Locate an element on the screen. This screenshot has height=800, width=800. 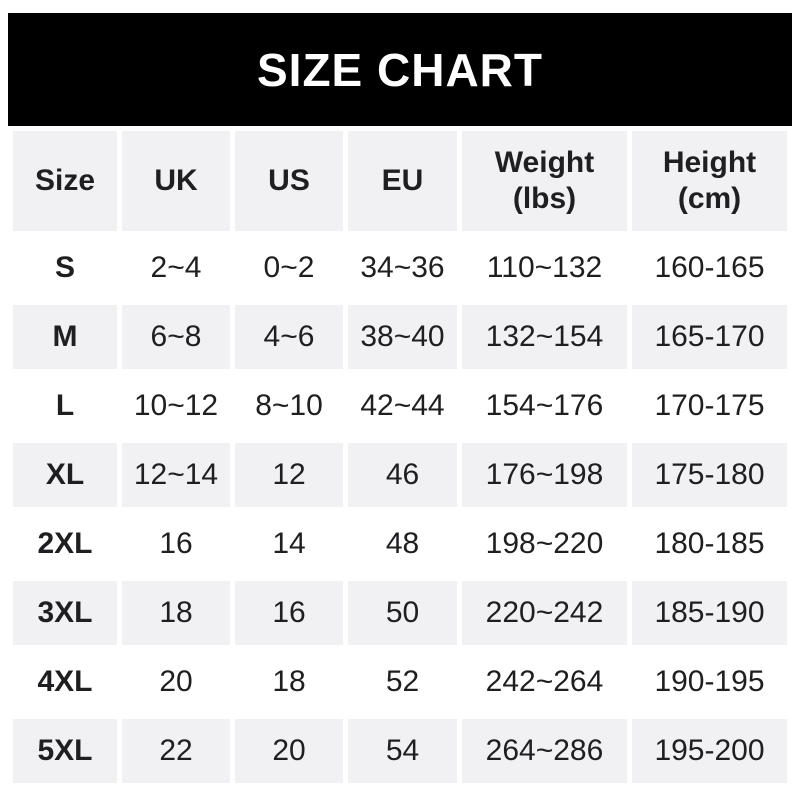
size-chart-banner: SIZE CHART is located at coordinates (400, 69).